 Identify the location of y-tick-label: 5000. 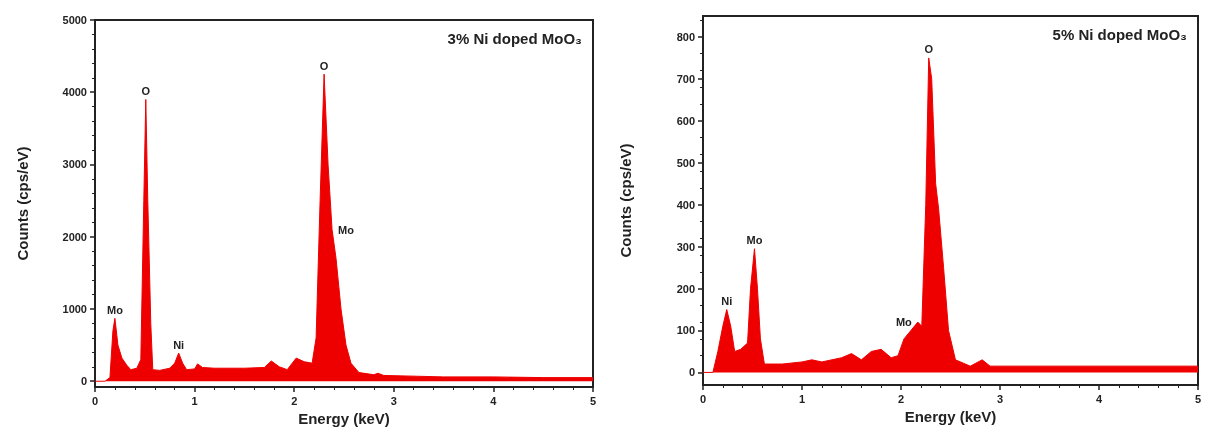
(74, 20).